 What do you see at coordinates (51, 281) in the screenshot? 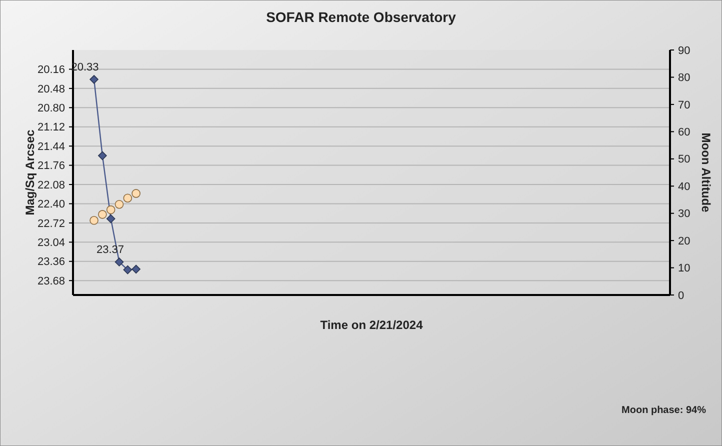
I see `y-tick-label: 23.68` at bounding box center [51, 281].